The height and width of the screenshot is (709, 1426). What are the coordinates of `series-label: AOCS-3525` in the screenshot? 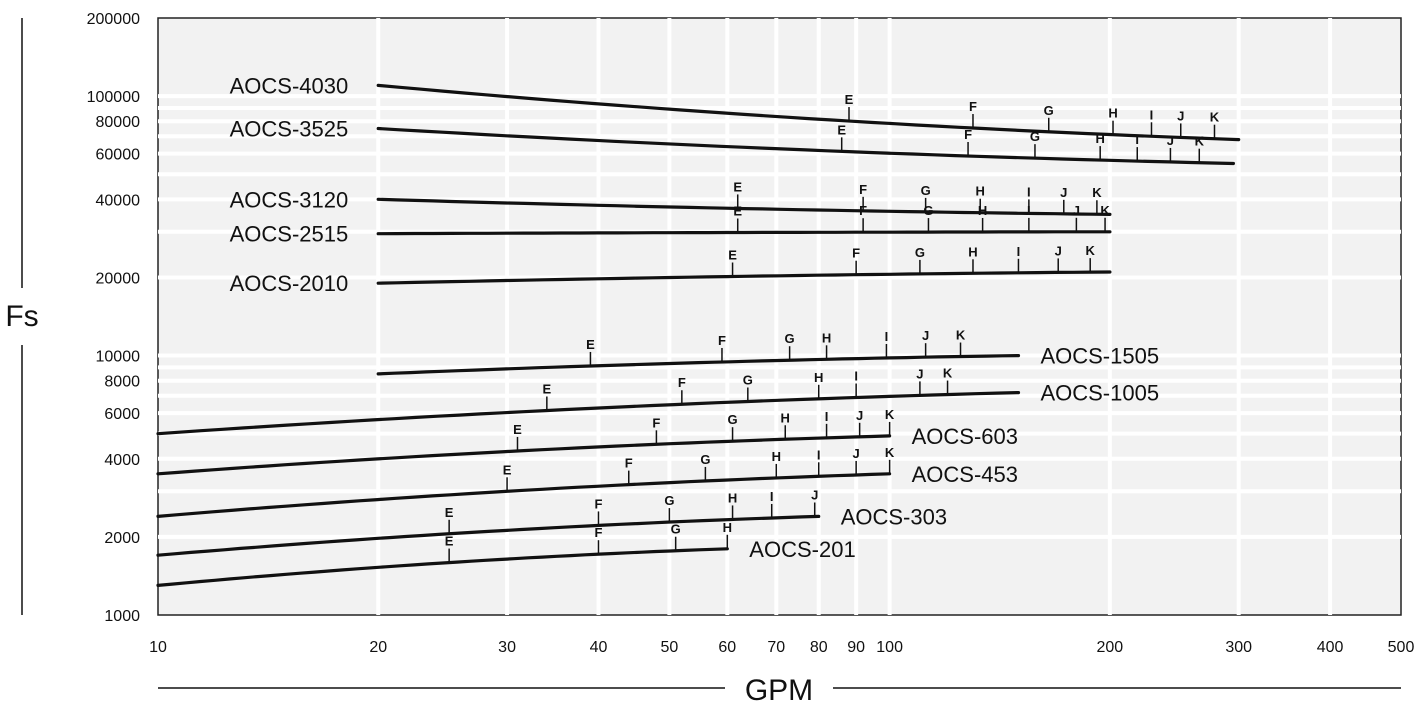 It's located at (289, 129).